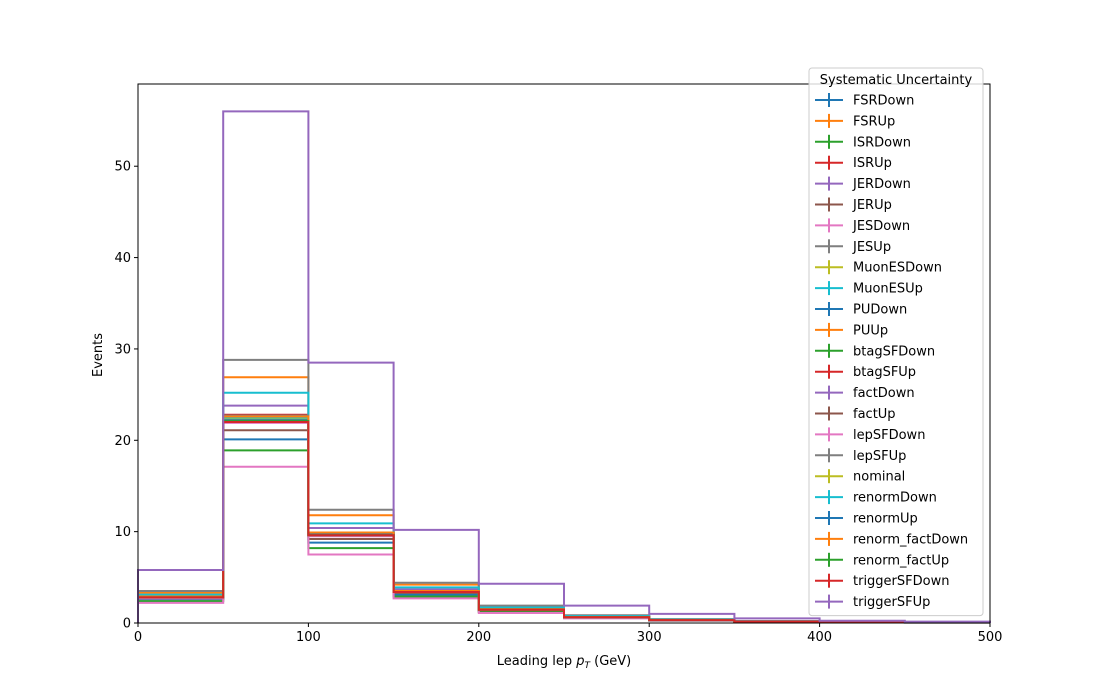 The width and height of the screenshot is (1100, 700). Describe the element at coordinates (990, 637) in the screenshot. I see `x-tick-label: 500` at that location.